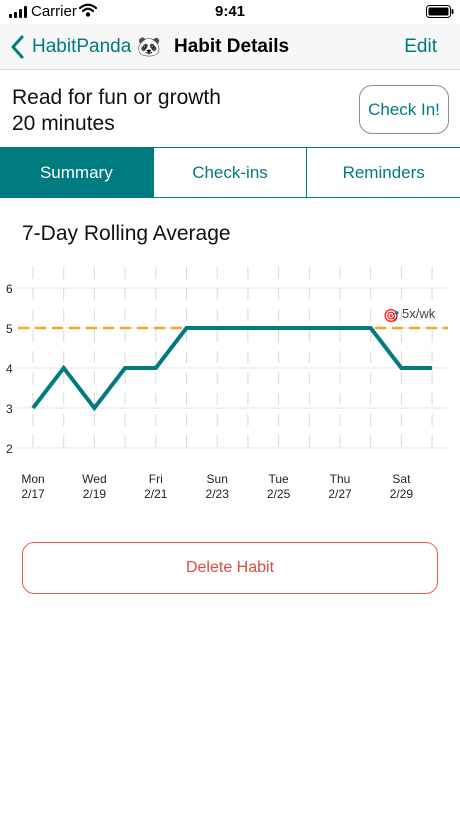 This screenshot has width=460, height=818. What do you see at coordinates (440, 11) in the screenshot?
I see `battery-icon` at bounding box center [440, 11].